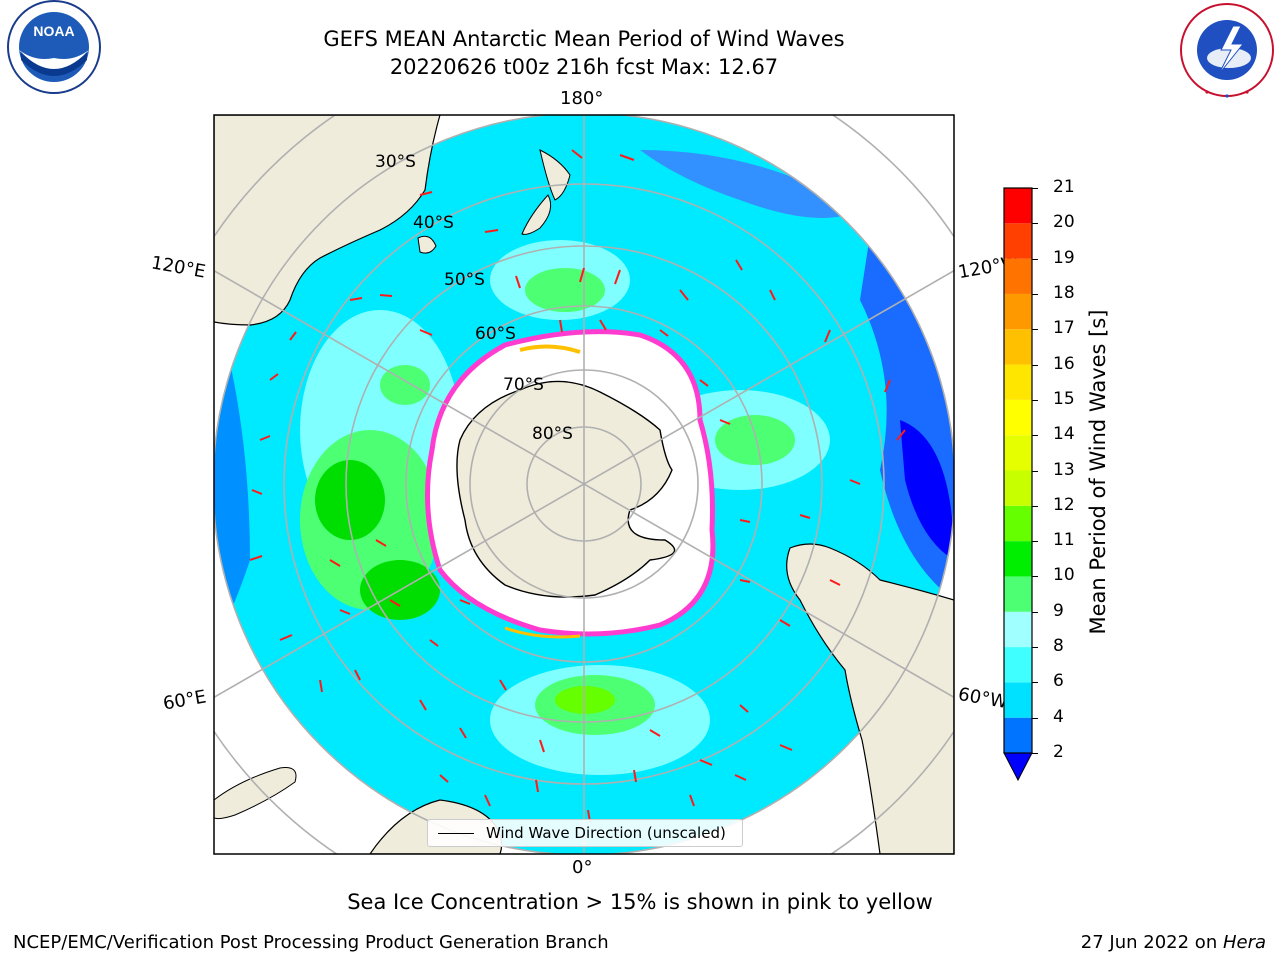 This screenshot has height=960, width=1280. What do you see at coordinates (1151, 942) in the screenshot?
I see `footer-date-text: 27 Jun 2022 on` at bounding box center [1151, 942].